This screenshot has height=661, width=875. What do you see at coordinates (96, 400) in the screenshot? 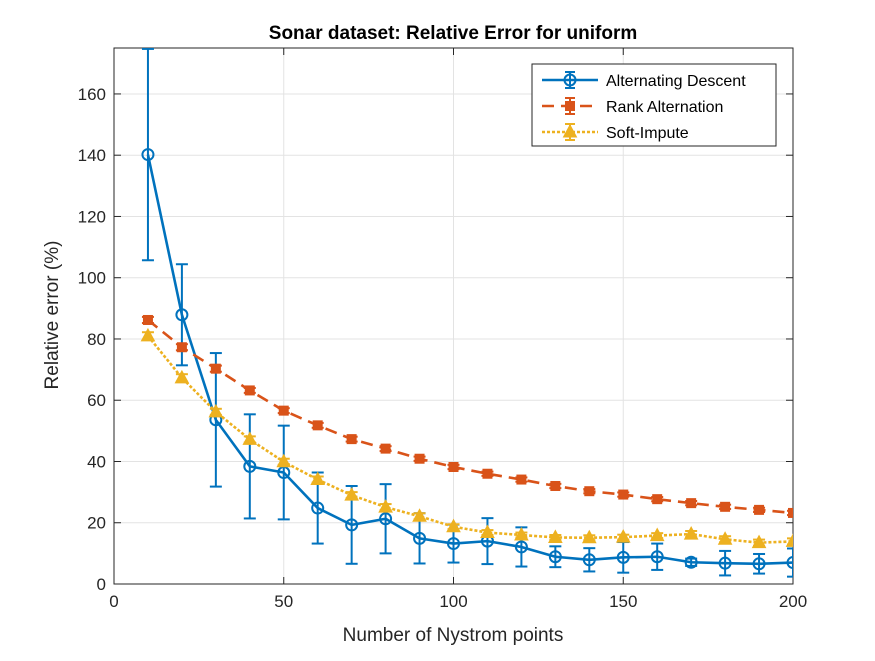
I see `y-tick-label: 60` at bounding box center [96, 400].